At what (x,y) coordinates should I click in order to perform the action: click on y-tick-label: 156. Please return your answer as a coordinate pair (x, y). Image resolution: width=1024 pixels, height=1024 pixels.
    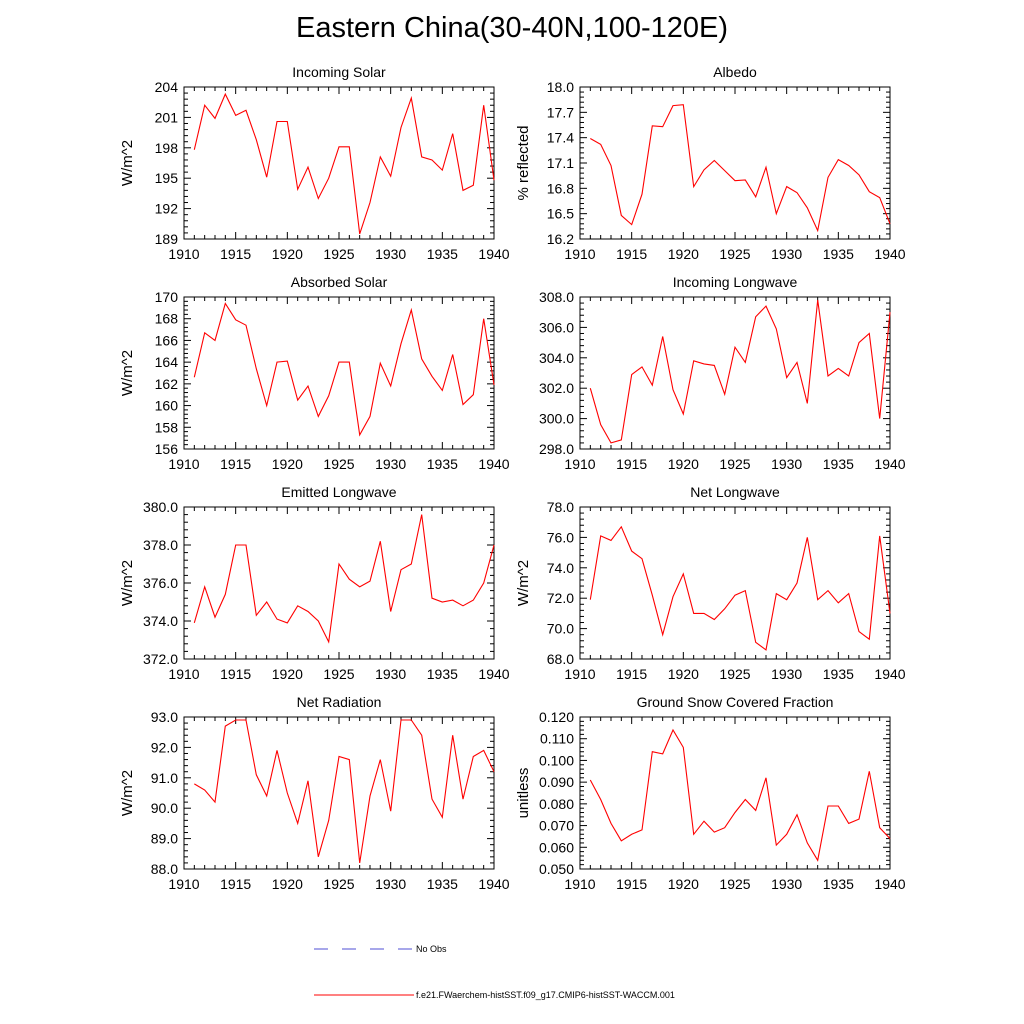
    Looking at the image, I should click on (167, 449).